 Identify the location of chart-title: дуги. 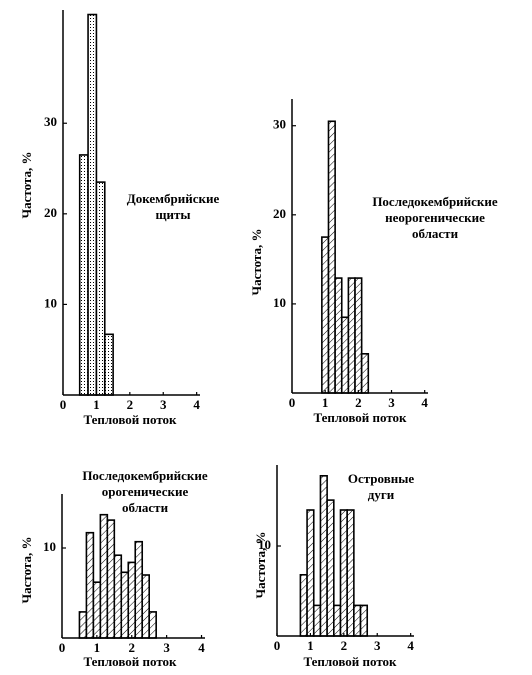
(381, 494).